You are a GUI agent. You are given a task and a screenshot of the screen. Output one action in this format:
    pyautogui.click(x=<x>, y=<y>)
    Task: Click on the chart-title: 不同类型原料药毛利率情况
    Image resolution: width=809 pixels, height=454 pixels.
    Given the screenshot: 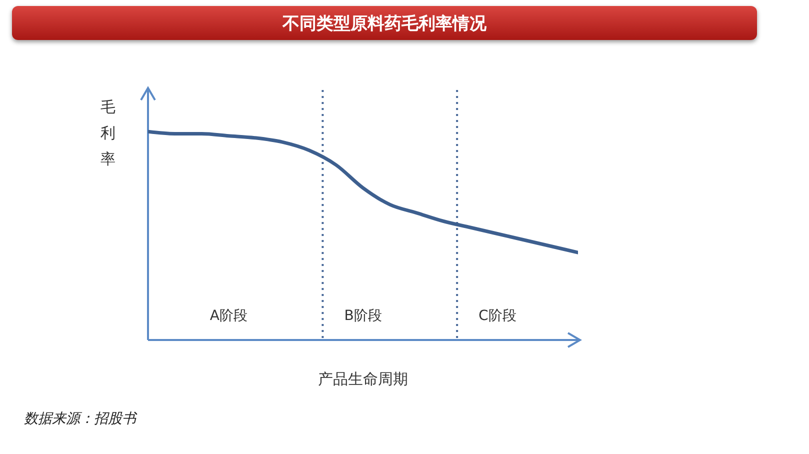 What is the action you would take?
    pyautogui.click(x=384, y=23)
    